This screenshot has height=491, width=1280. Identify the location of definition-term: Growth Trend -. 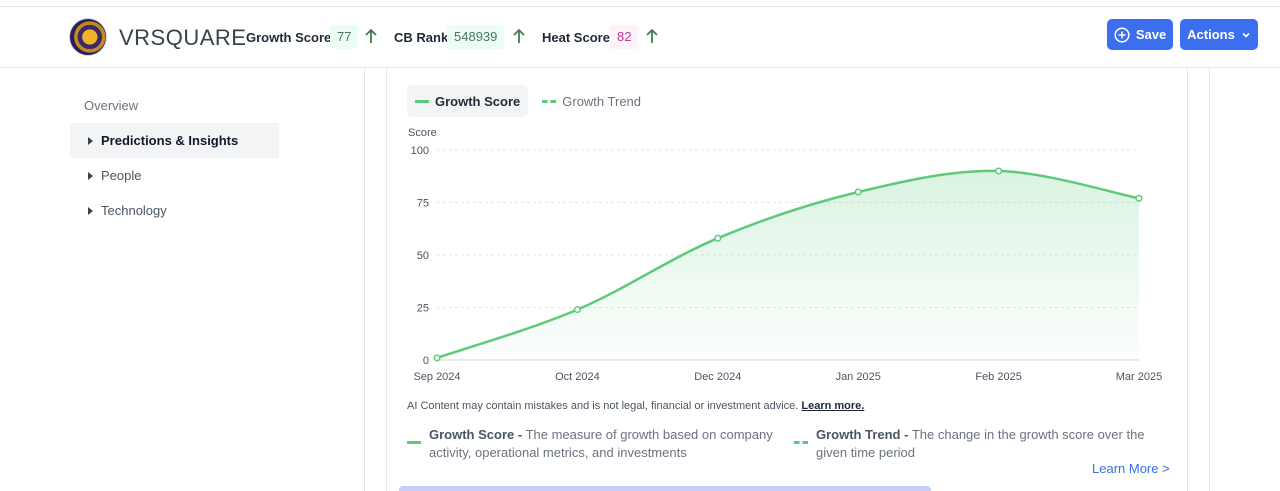
(862, 434).